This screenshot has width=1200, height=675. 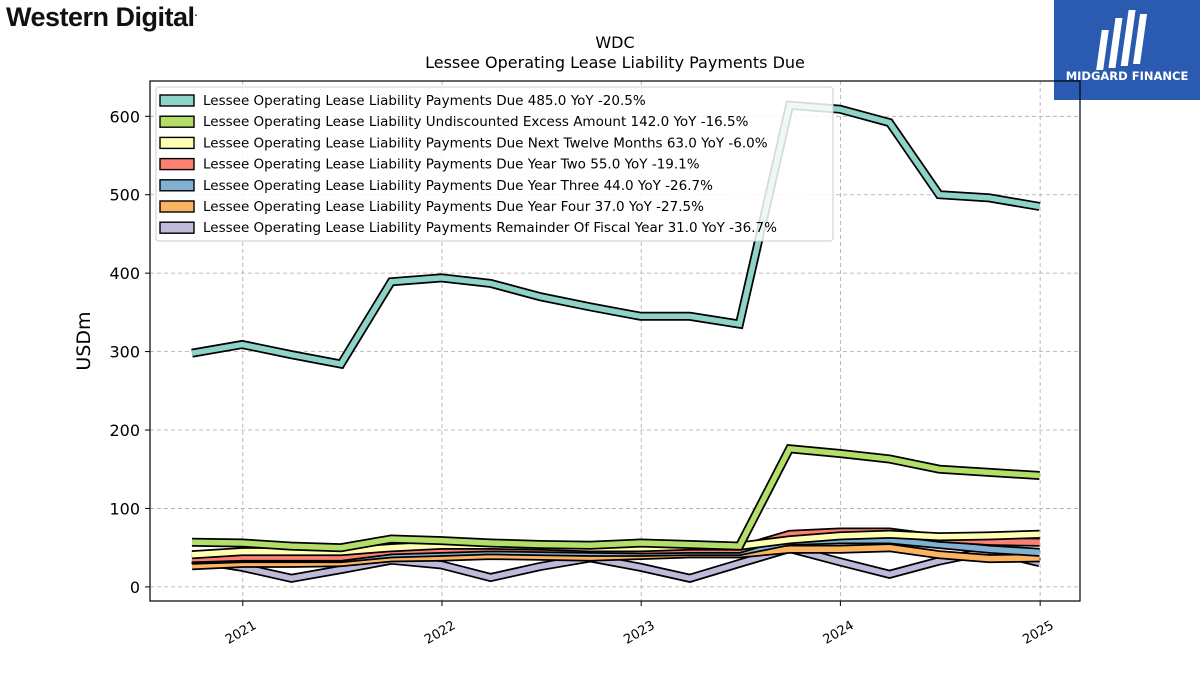 What do you see at coordinates (241, 633) in the screenshot?
I see `x-tick-label: 2021` at bounding box center [241, 633].